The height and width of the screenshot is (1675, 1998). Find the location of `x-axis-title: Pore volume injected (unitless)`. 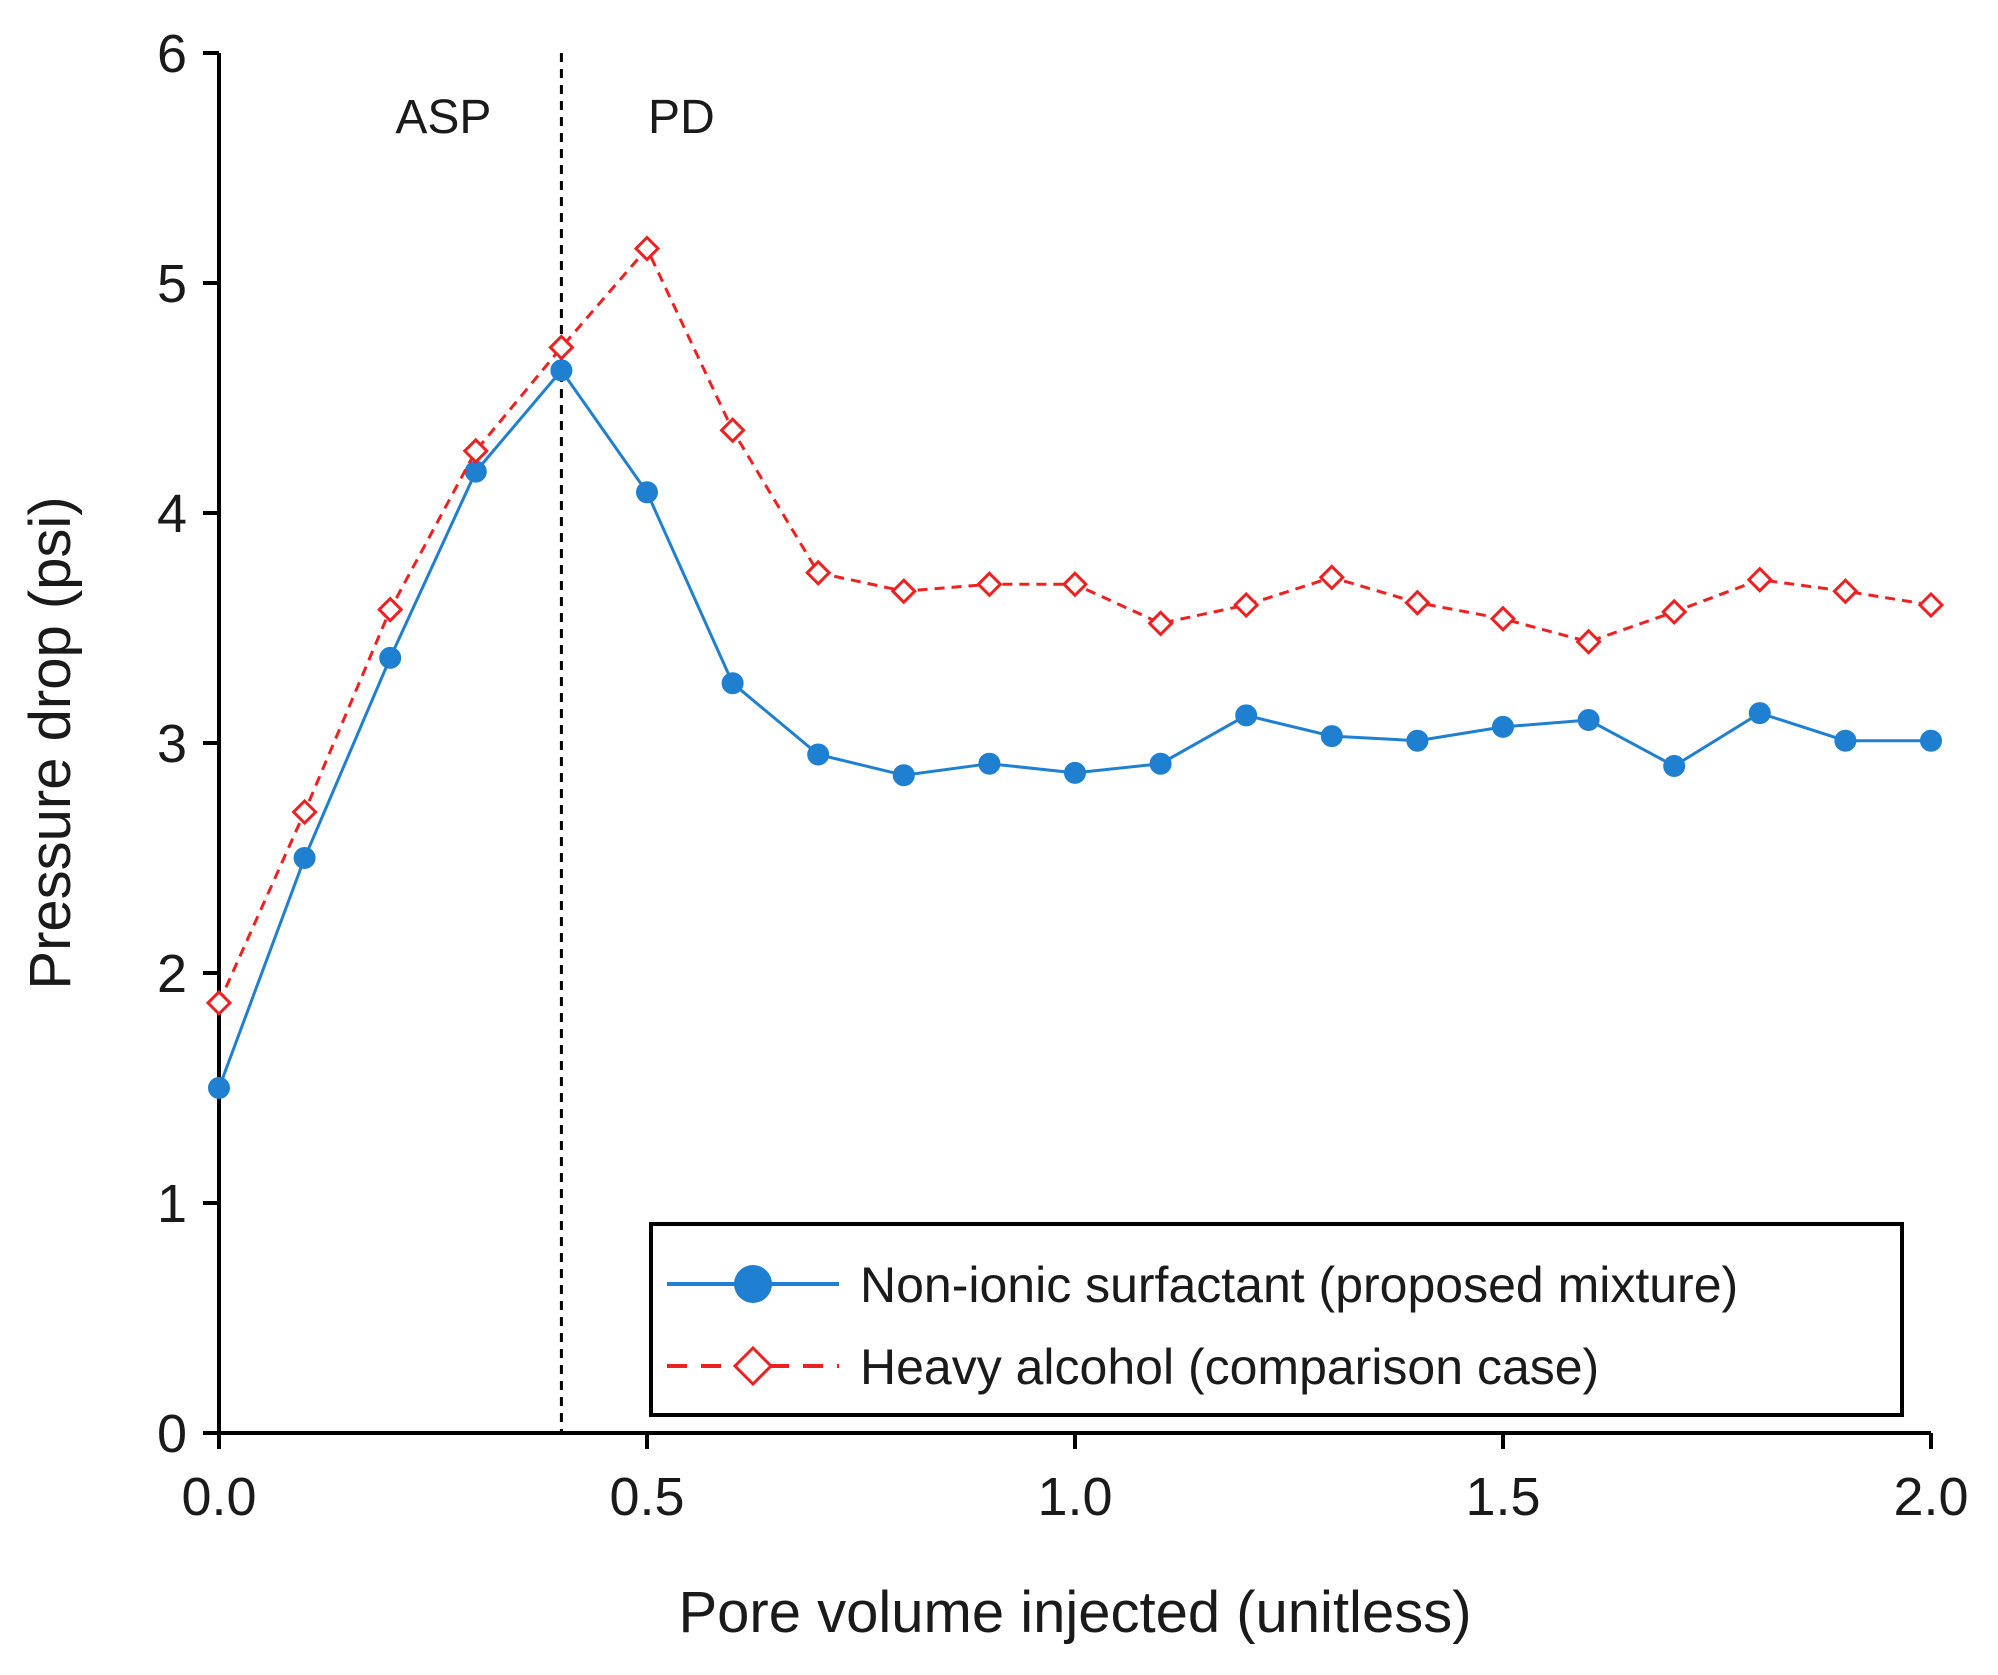

x-axis-title: Pore volume injected (unitless) is located at coordinates (1074, 1612).